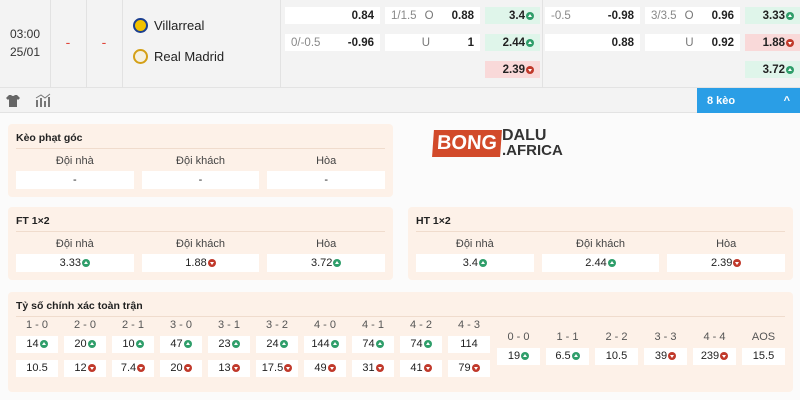 The width and height of the screenshot is (800, 400). What do you see at coordinates (43, 100) in the screenshot?
I see `stats-icon` at bounding box center [43, 100].